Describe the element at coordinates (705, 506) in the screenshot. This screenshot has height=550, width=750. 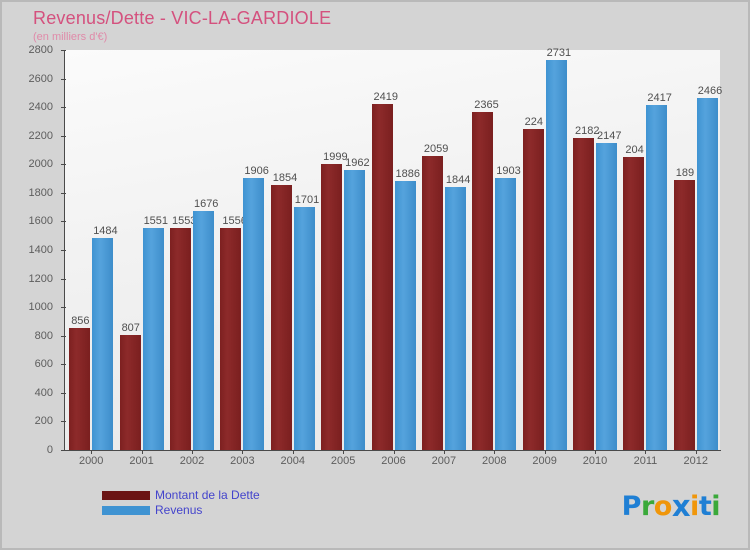
I see `logo-letter-5: t` at that location.